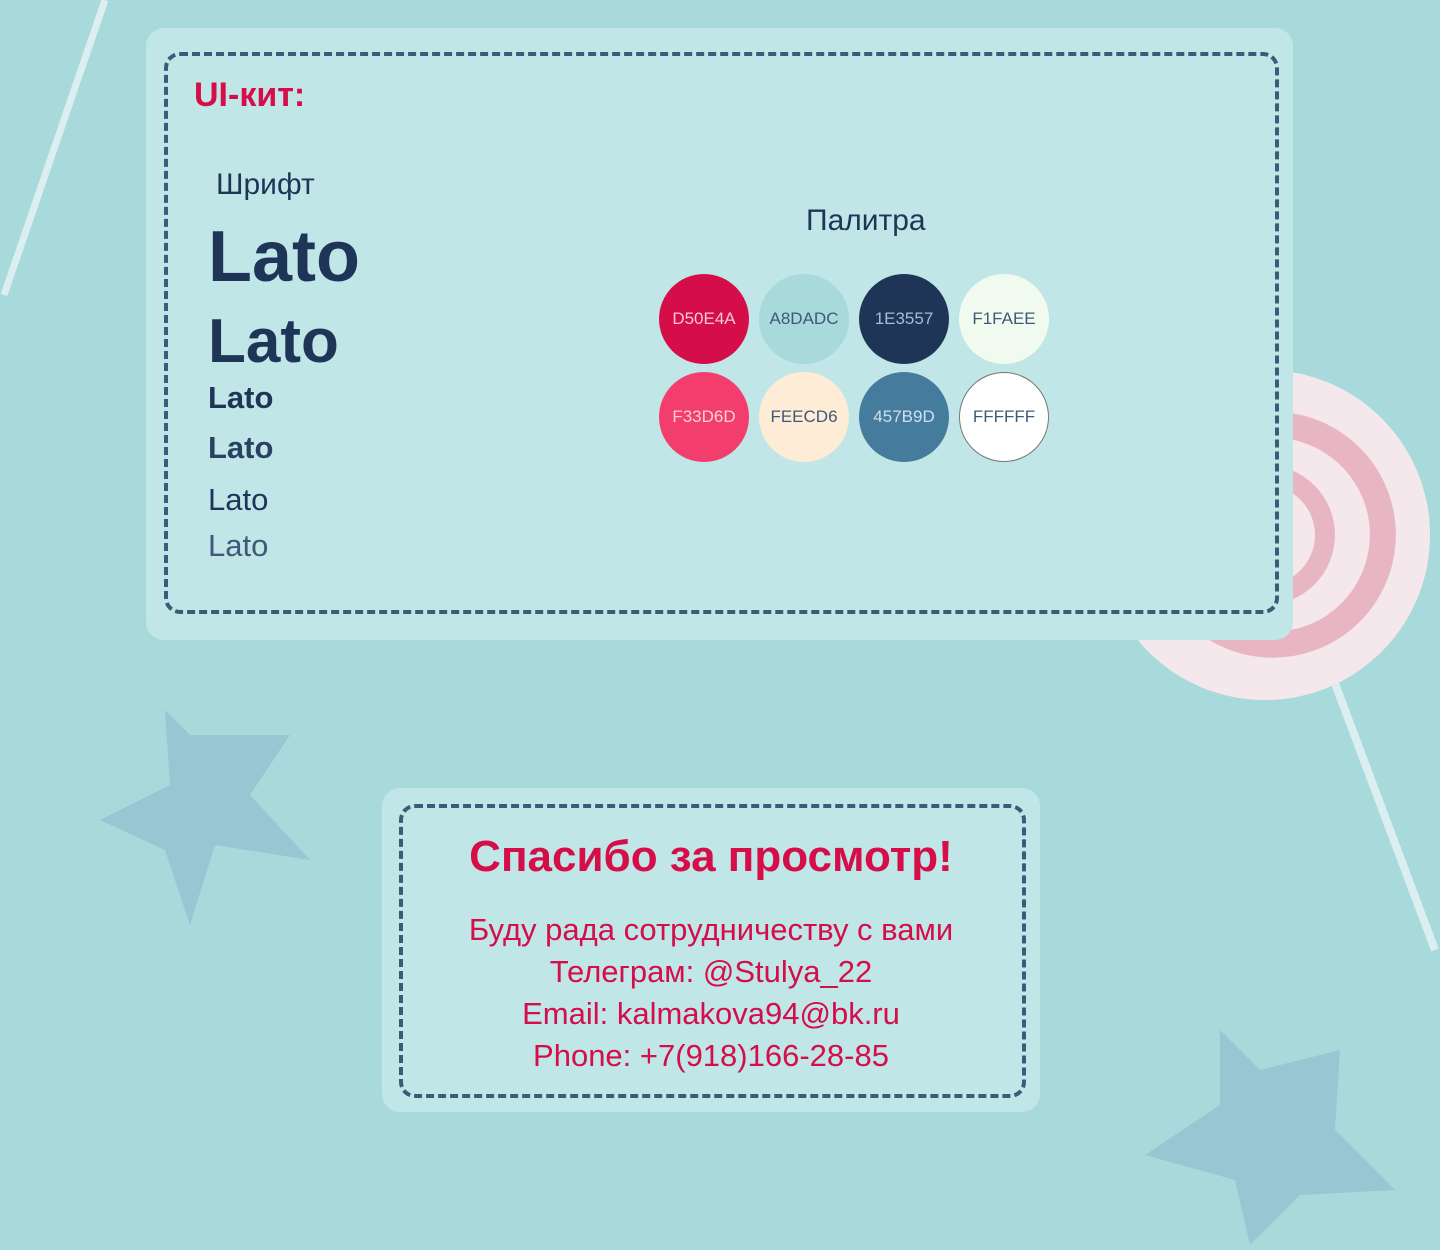 The height and width of the screenshot is (1250, 1440). I want to click on thanks-line: Буду рада сотрудничеству с вами, so click(711, 929).